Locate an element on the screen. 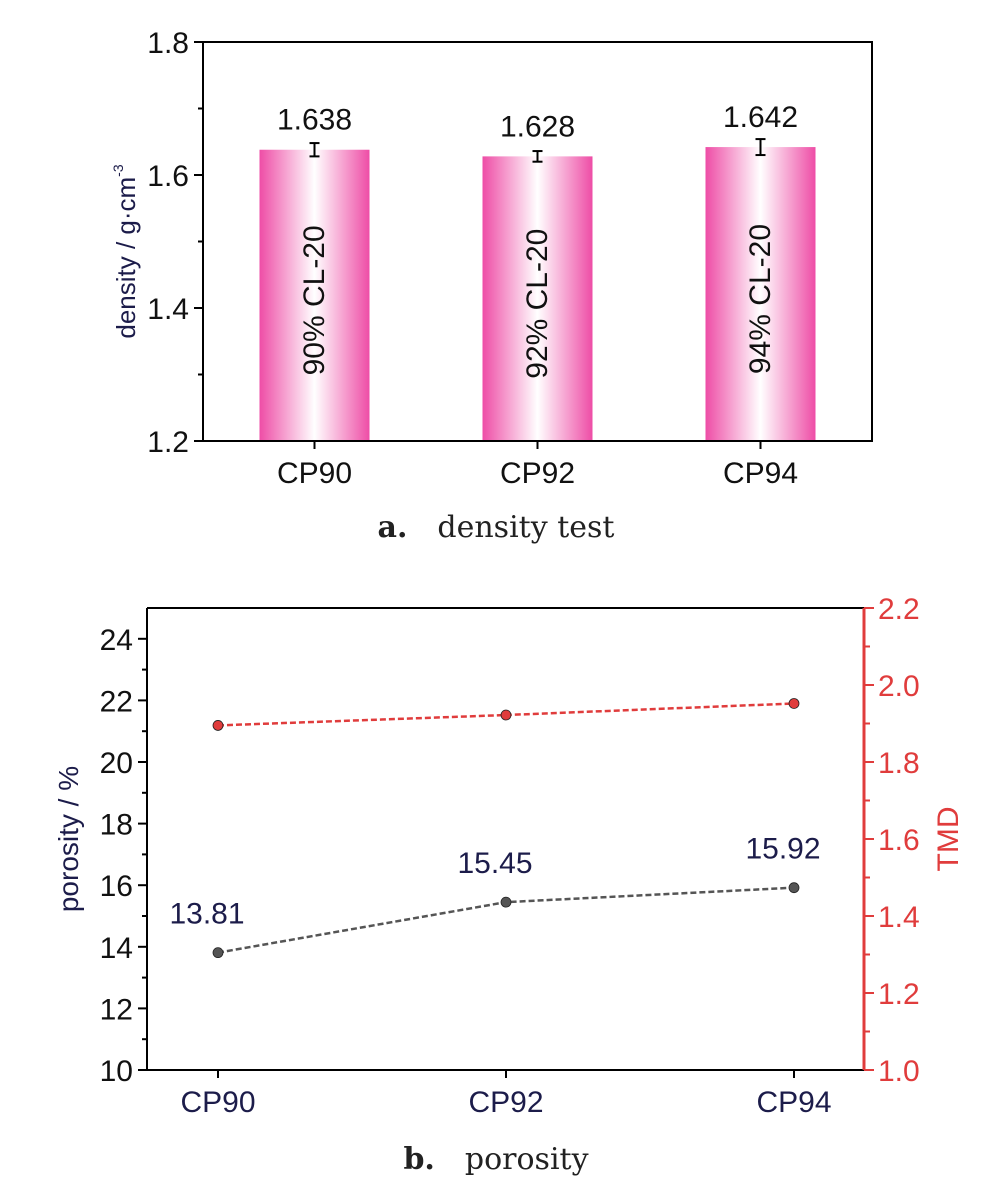  data-label-cp94: 15.92 is located at coordinates (782, 849).